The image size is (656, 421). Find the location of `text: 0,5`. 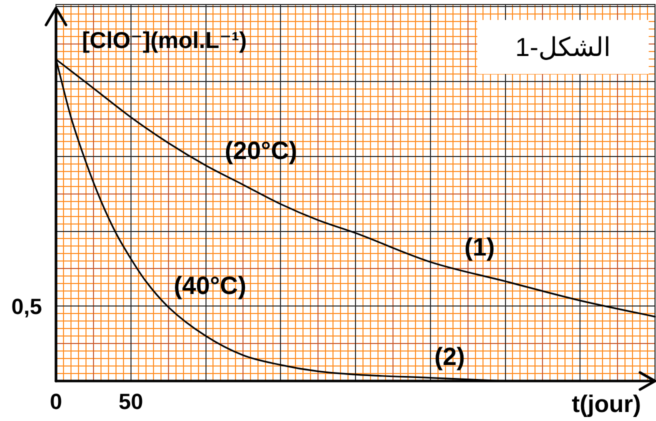

text: 0,5 is located at coordinates (26, 307).